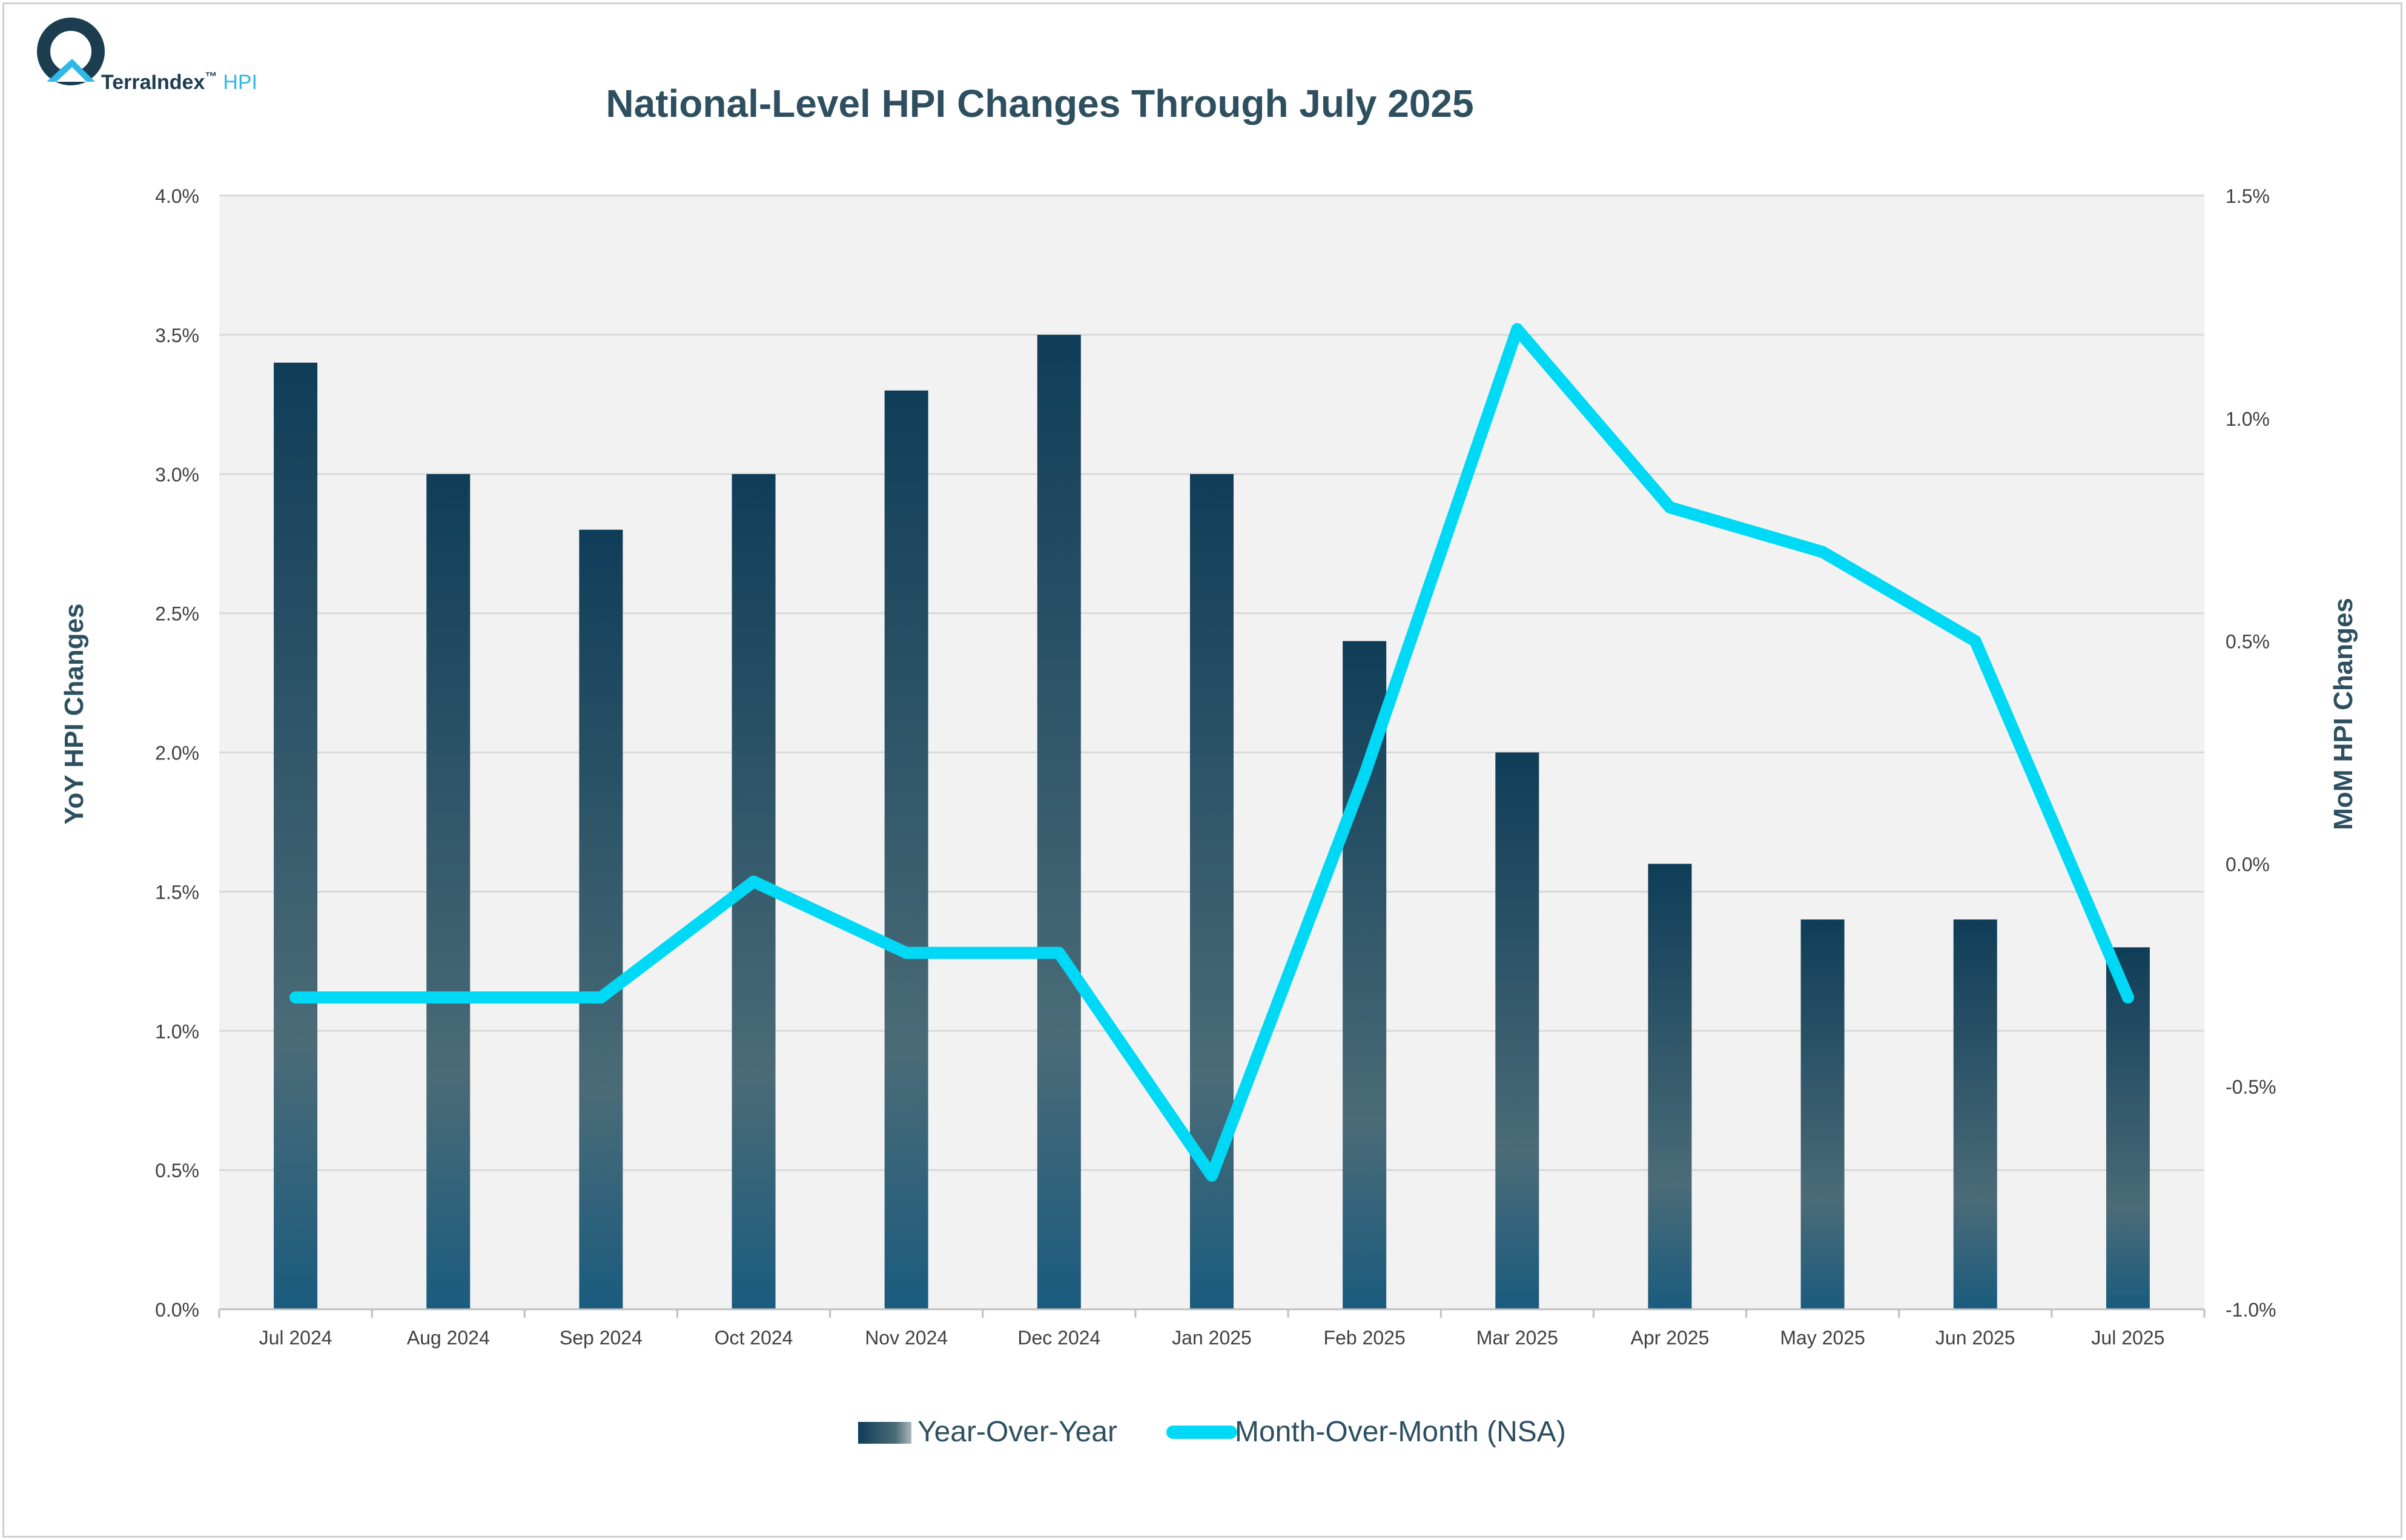 The width and height of the screenshot is (2406, 1540). What do you see at coordinates (2343, 714) in the screenshot?
I see `y-right-label: MoM HPI Changes` at bounding box center [2343, 714].